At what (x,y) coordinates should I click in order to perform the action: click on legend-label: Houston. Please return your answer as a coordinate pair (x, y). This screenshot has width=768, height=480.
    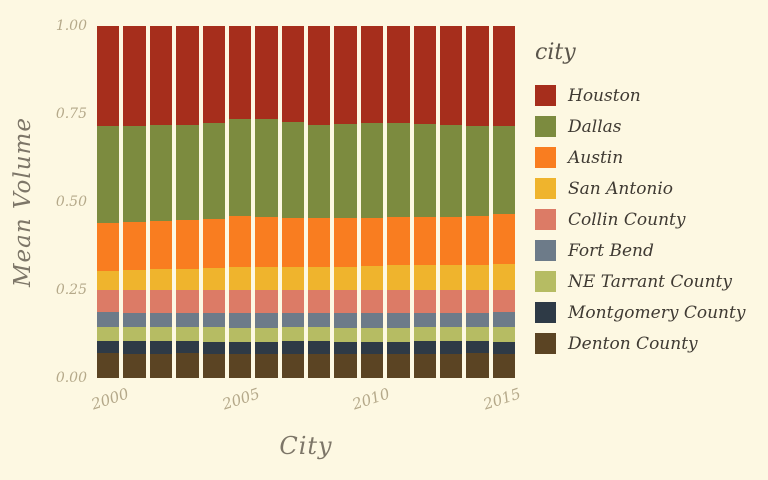
    Looking at the image, I should click on (604, 95).